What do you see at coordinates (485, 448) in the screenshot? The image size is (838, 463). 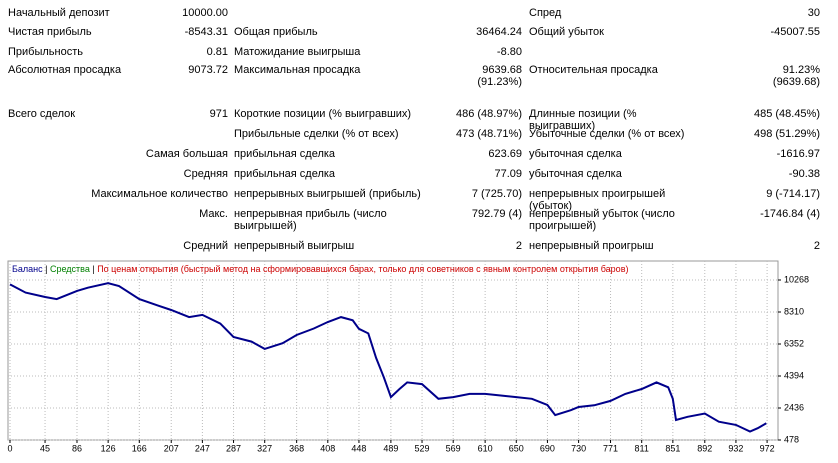 I see `x-tick-label: 610` at bounding box center [485, 448].